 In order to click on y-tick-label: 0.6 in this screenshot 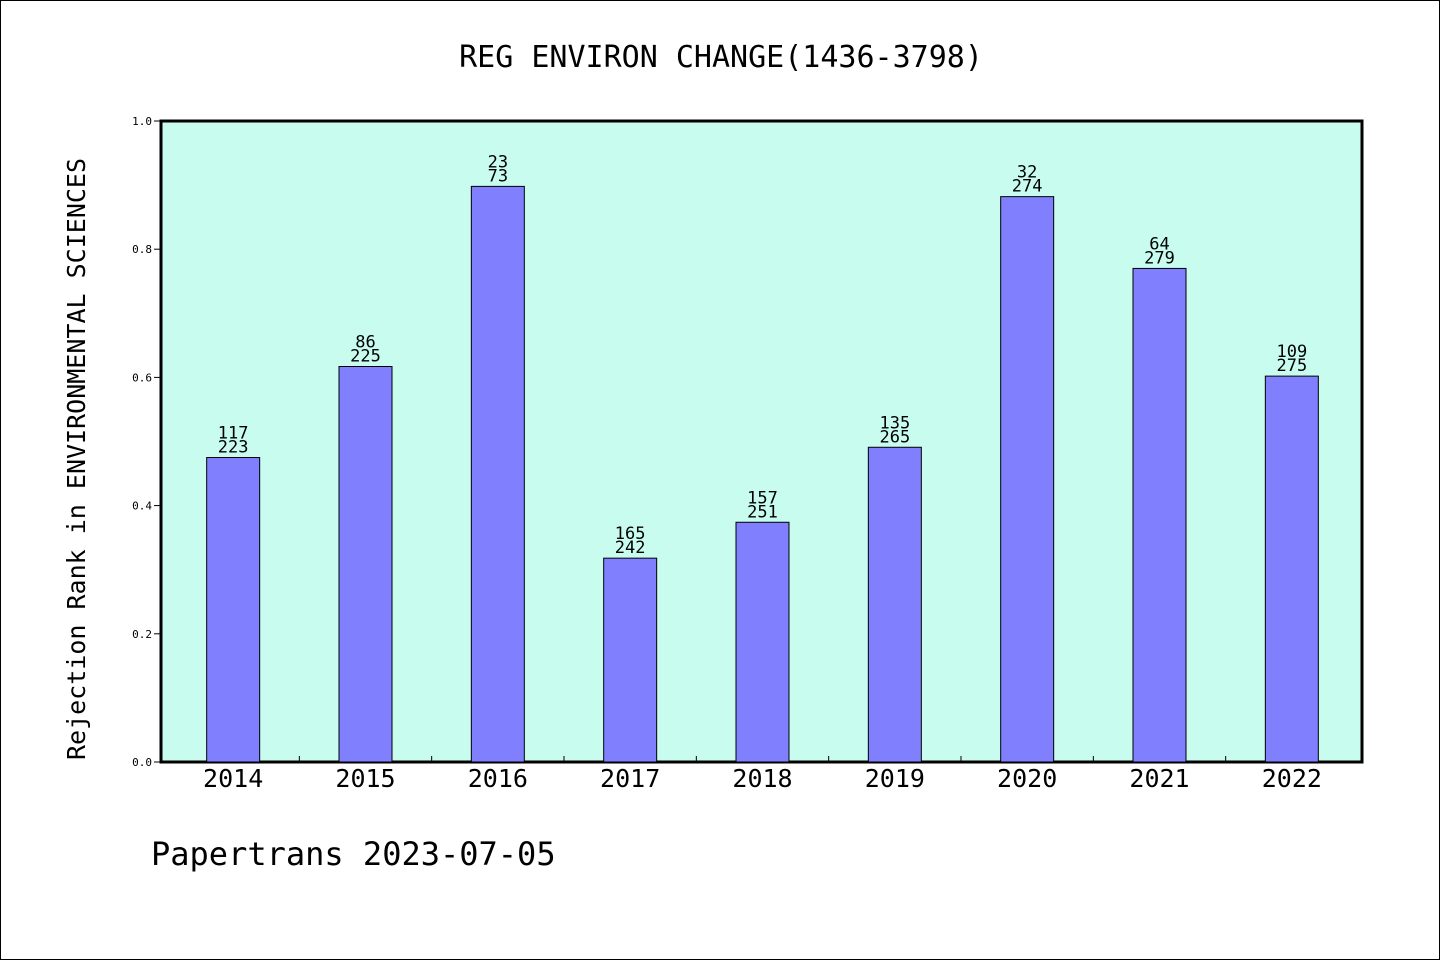, I will do `click(142, 377)`.